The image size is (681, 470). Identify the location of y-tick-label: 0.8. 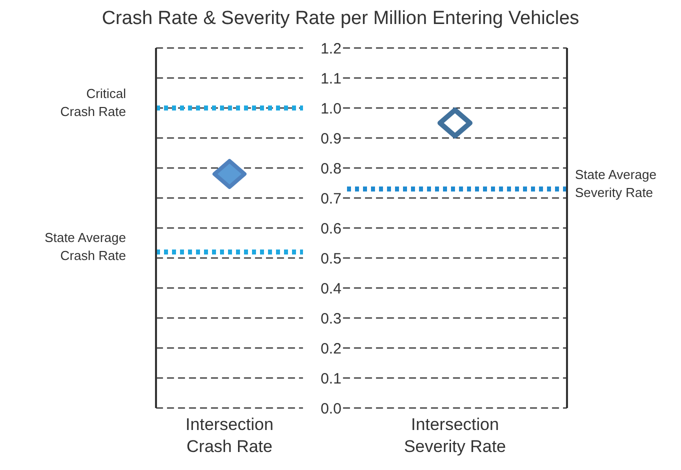
(331, 169).